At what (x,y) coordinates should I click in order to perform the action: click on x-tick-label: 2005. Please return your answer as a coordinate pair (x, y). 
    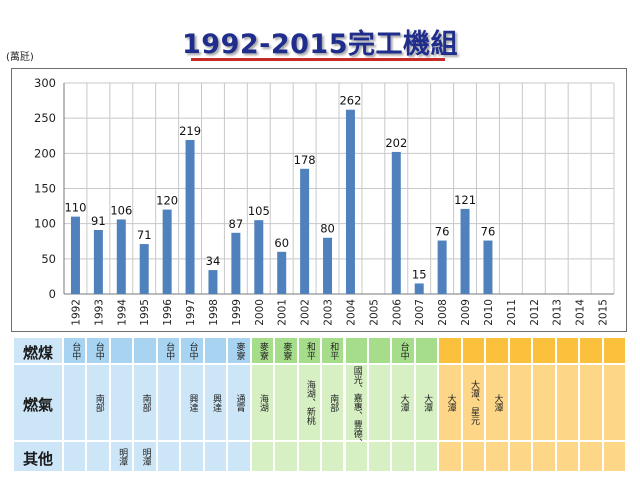
    Looking at the image, I should click on (374, 312).